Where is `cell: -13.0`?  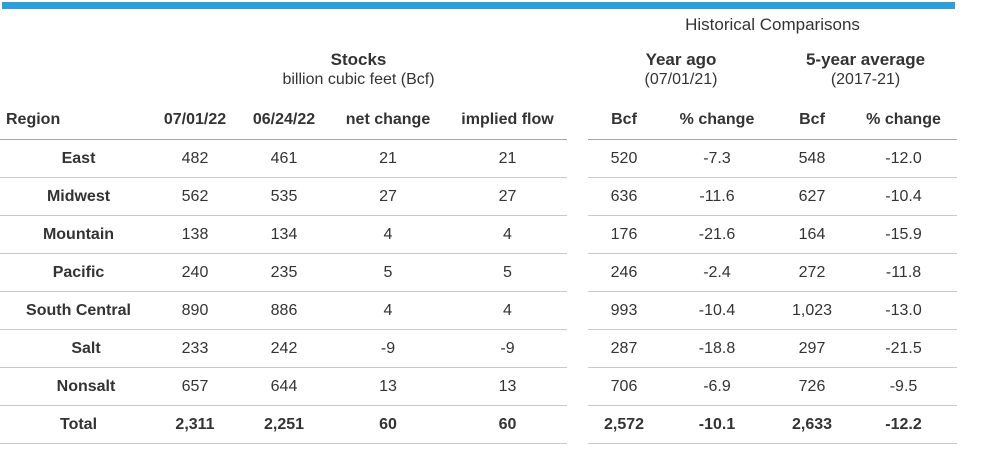
cell: -13.0 is located at coordinates (904, 310).